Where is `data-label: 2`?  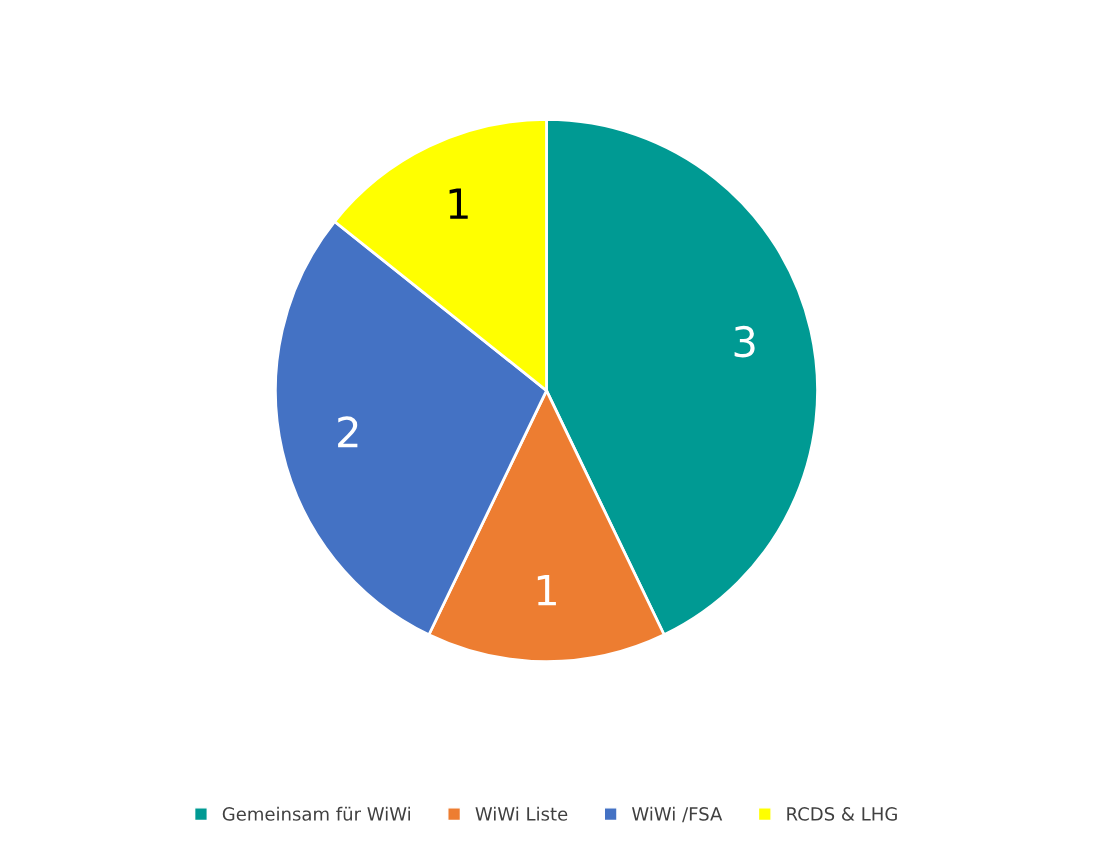 data-label: 2 is located at coordinates (348, 432).